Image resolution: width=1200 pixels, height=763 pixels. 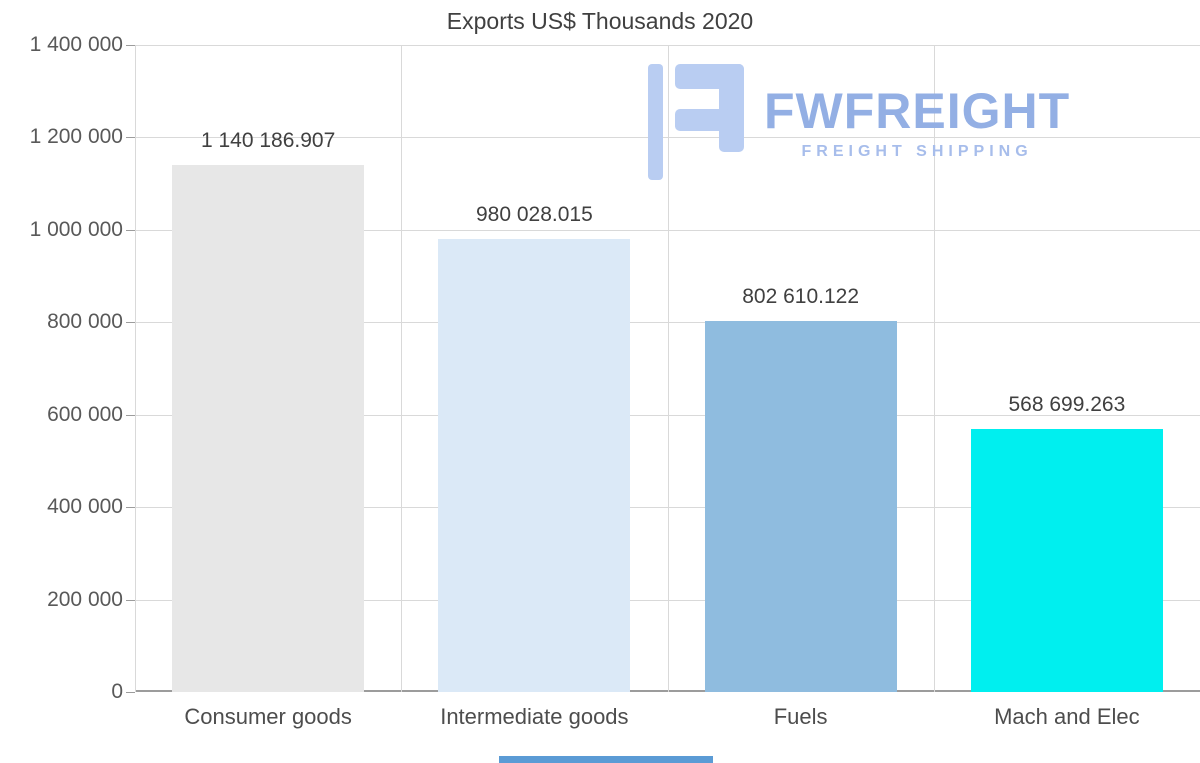 I want to click on y-tick-label: 200 000, so click(x=85, y=599).